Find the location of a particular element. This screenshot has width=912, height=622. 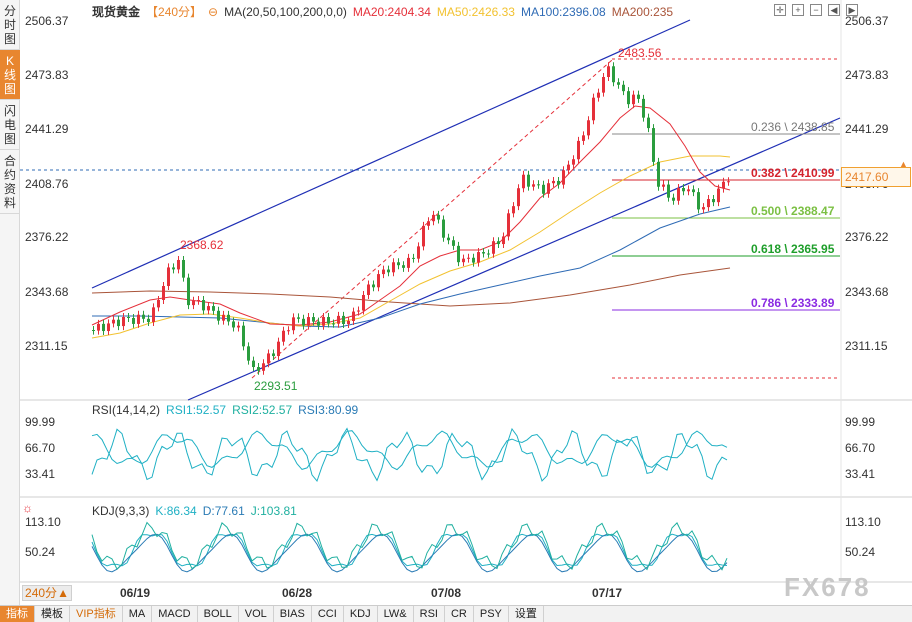

lw-button: LW& is located at coordinates (396, 613).